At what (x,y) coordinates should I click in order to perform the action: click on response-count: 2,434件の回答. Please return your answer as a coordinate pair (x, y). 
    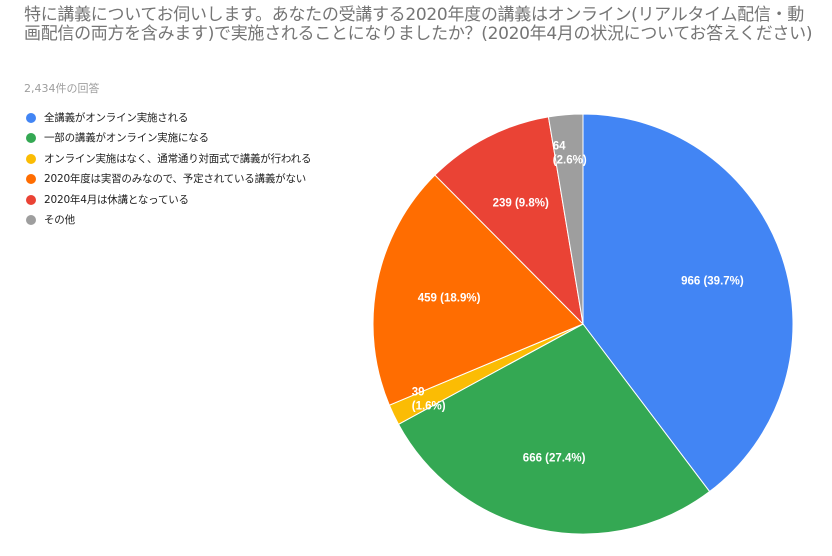
    Looking at the image, I should click on (62, 88).